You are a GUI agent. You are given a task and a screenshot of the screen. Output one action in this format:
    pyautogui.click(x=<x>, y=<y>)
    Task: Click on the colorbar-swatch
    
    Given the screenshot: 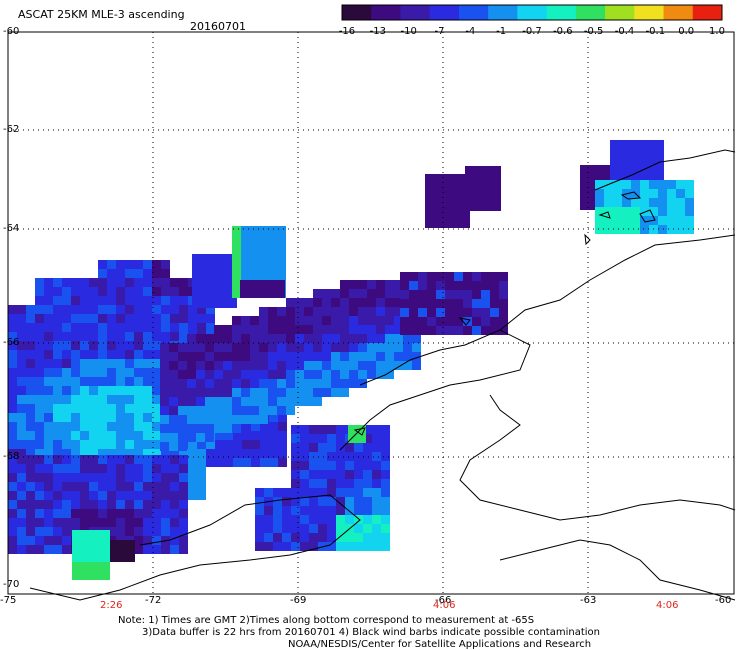 What is the action you would take?
    pyautogui.click(x=444, y=12)
    